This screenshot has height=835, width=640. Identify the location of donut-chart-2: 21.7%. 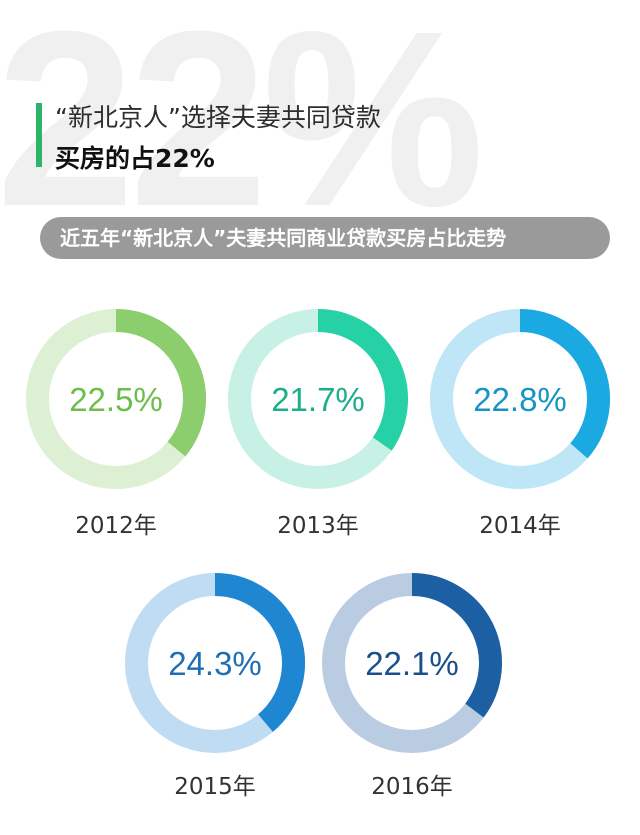
(318, 399).